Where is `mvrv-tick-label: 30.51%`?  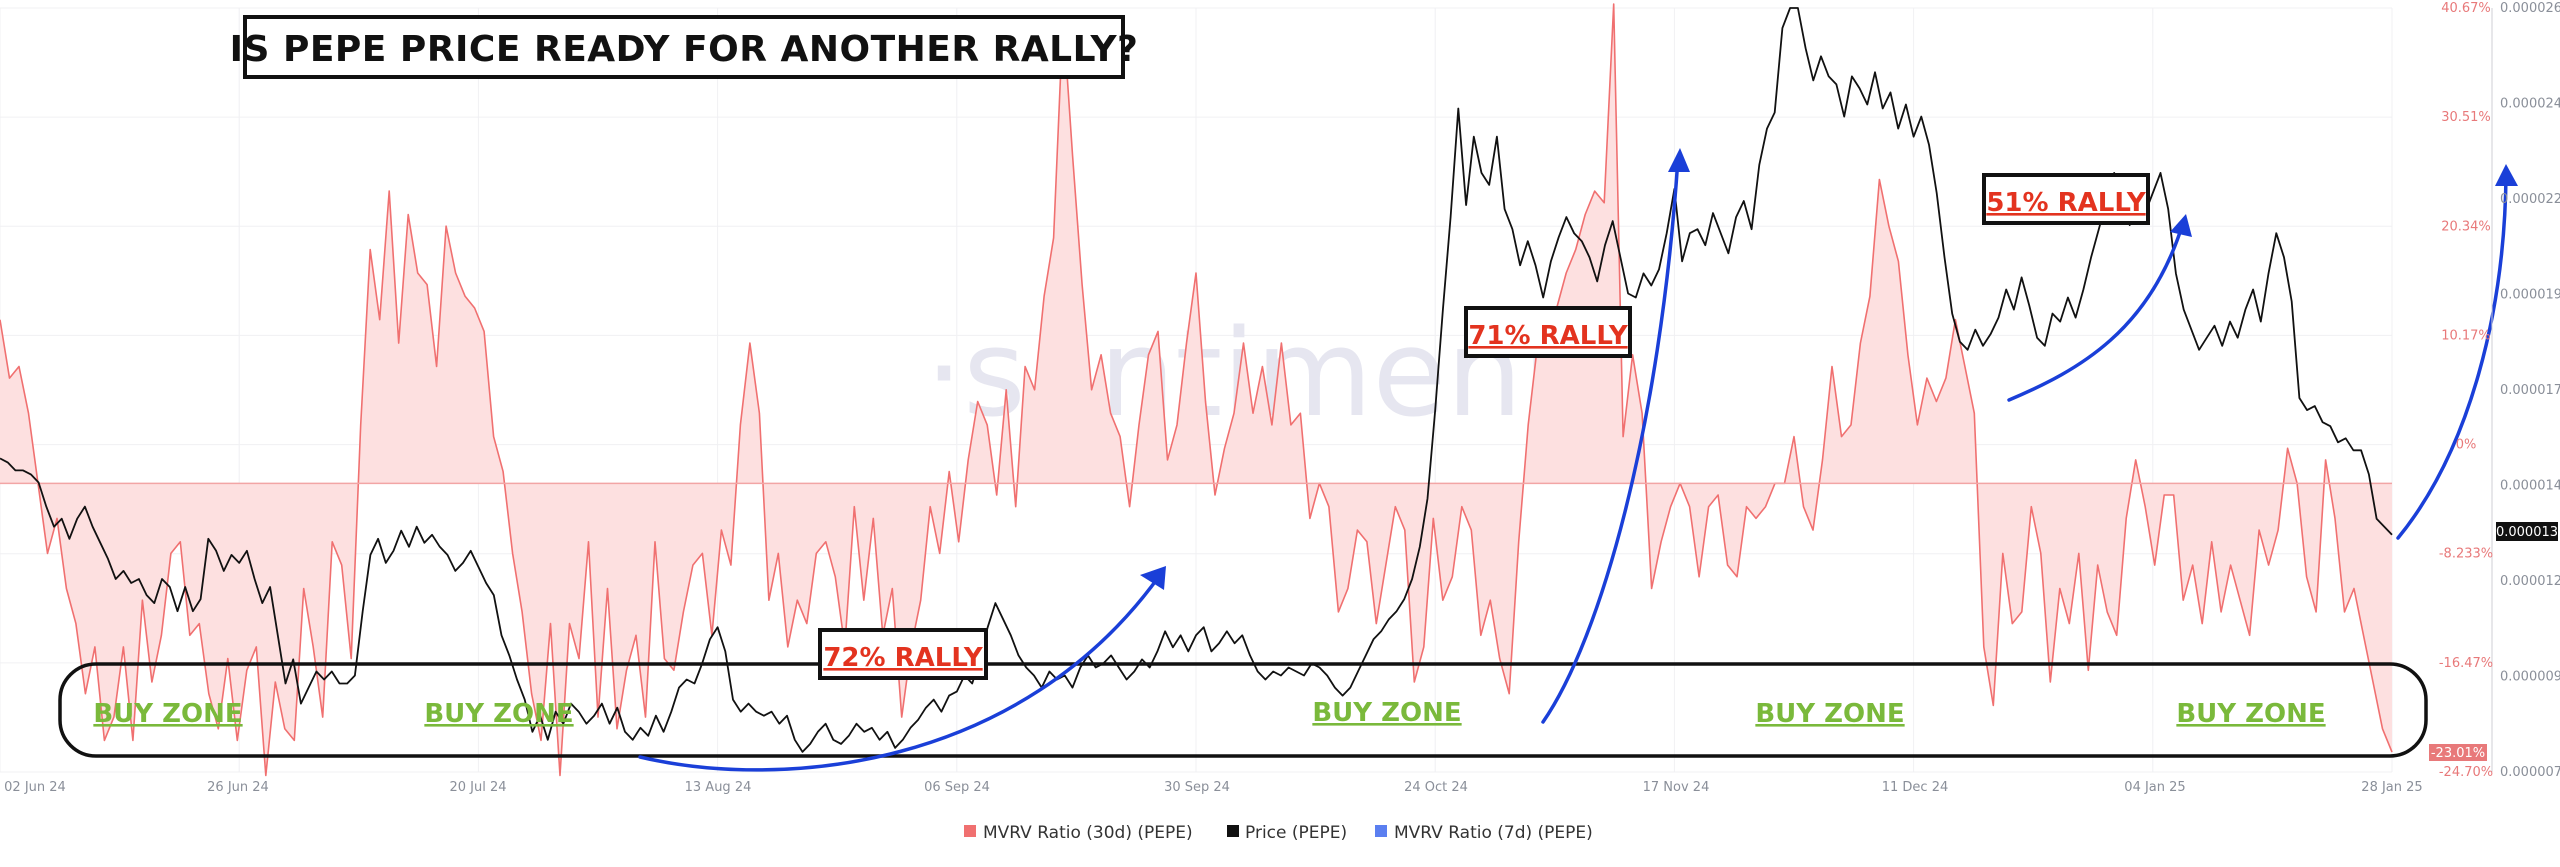
mvrv-tick-label: 30.51% is located at coordinates (2466, 117).